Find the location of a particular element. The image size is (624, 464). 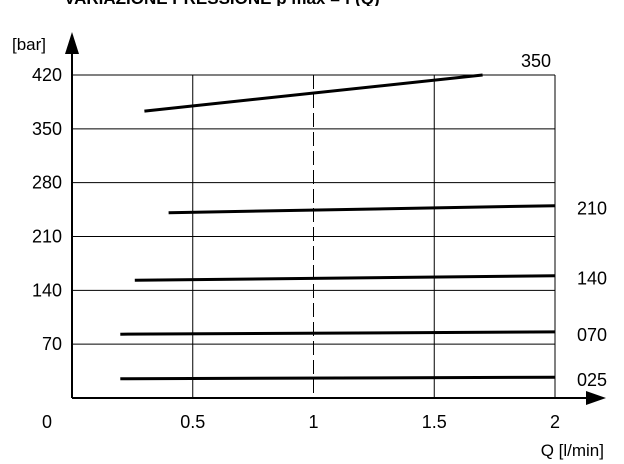

x-tick-labels: 0.5 1 1.5 2 is located at coordinates (370, 422).